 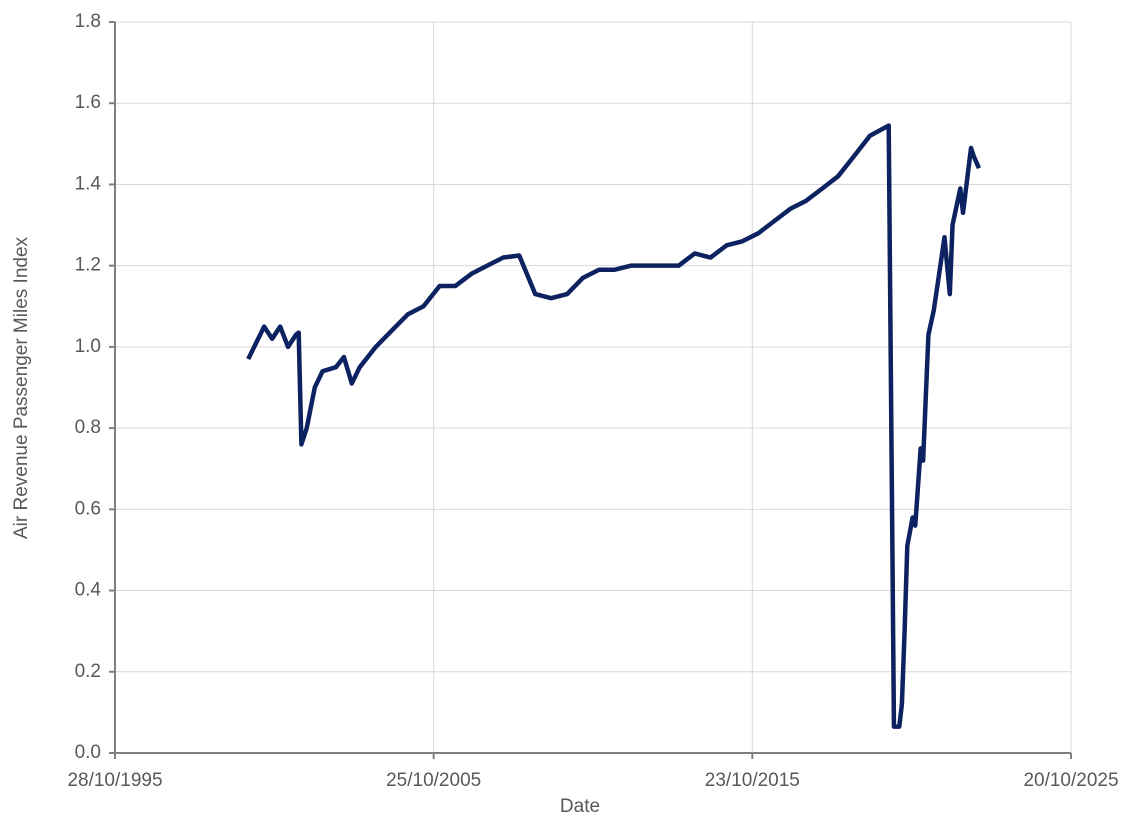 What do you see at coordinates (88, 752) in the screenshot?
I see `y-tick-label: 0.0` at bounding box center [88, 752].